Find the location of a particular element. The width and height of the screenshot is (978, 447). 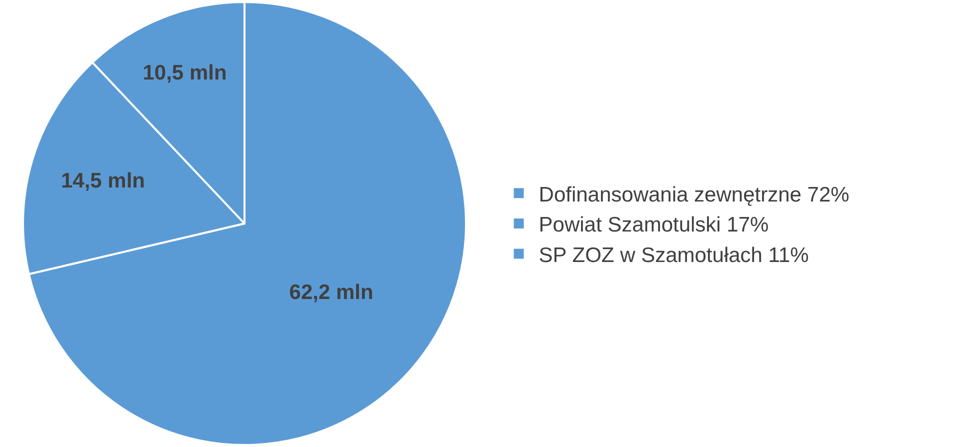

data-label: 62,2 mln is located at coordinates (331, 292).